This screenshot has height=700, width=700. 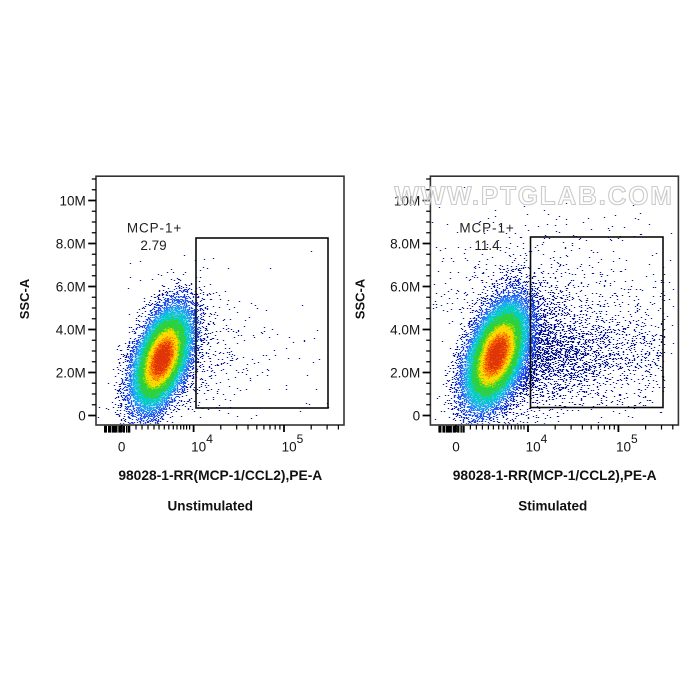 I want to click on svg-text: WWW.PTGLAB.COM, so click(x=533, y=196).